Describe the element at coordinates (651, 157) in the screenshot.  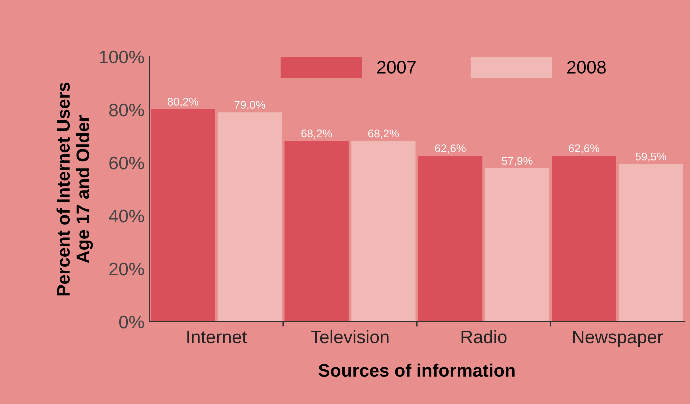
I see `data-label: 59,5%` at that location.